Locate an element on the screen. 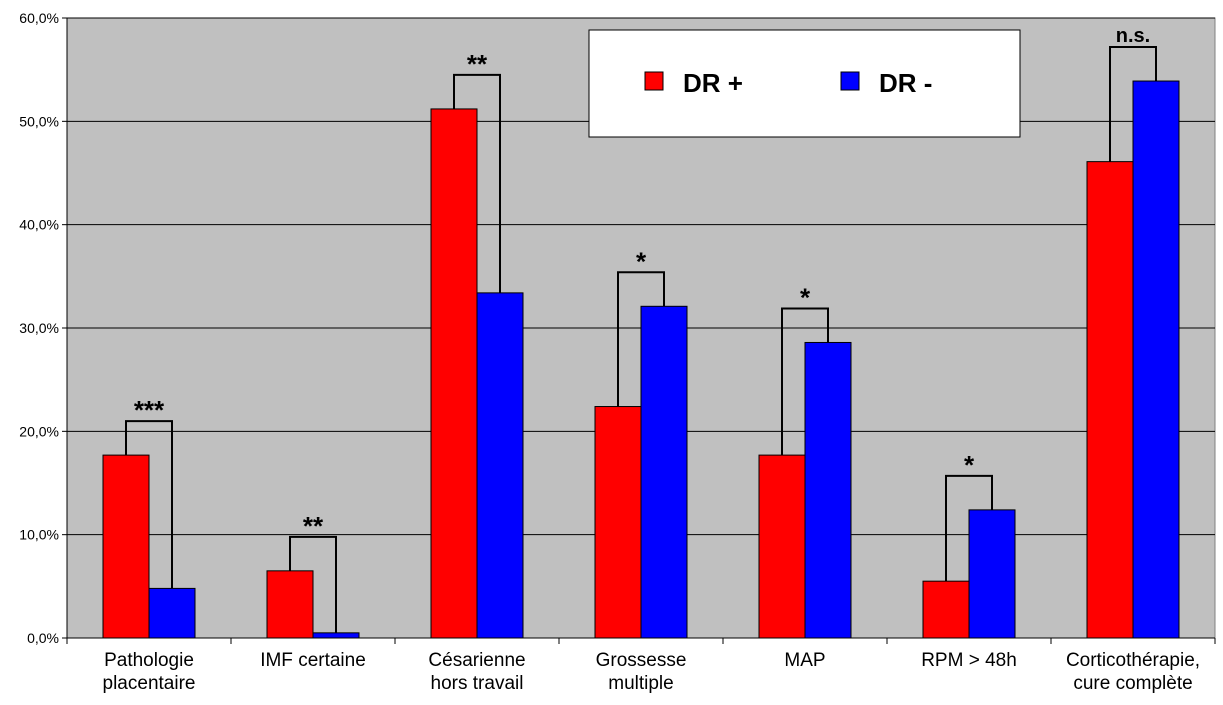  significance-label: *** is located at coordinates (149, 410).